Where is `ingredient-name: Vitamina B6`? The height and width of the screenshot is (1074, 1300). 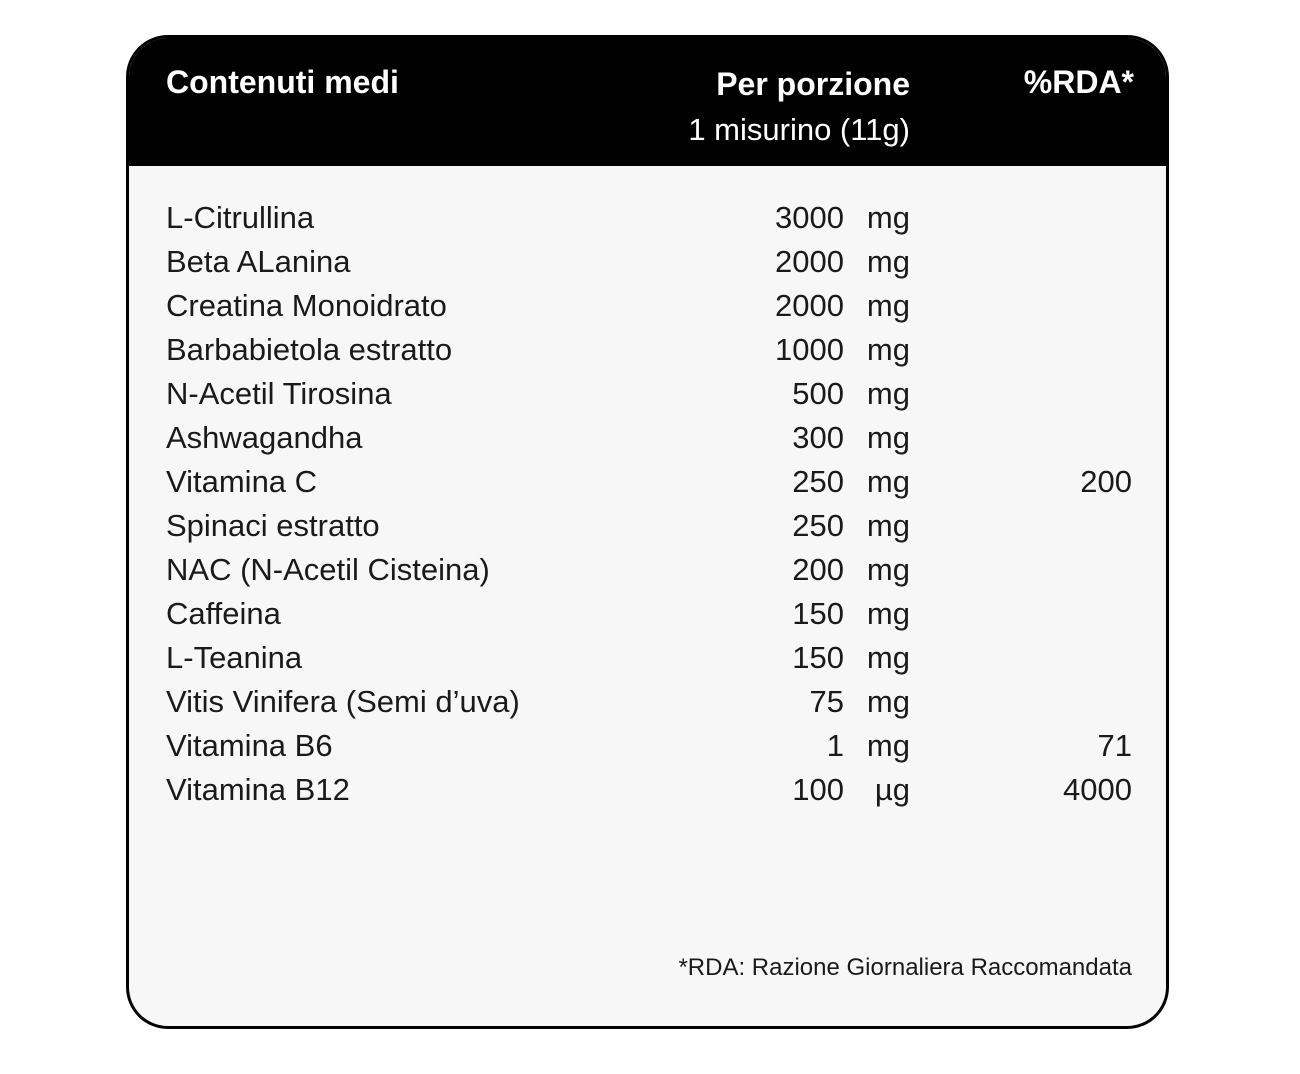
ingredient-name: Vitamina B6 is located at coordinates (249, 745).